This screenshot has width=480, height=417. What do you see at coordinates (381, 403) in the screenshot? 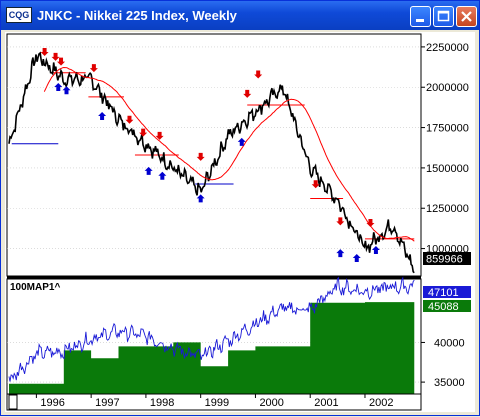
I see `year-label: 2002` at bounding box center [381, 403].